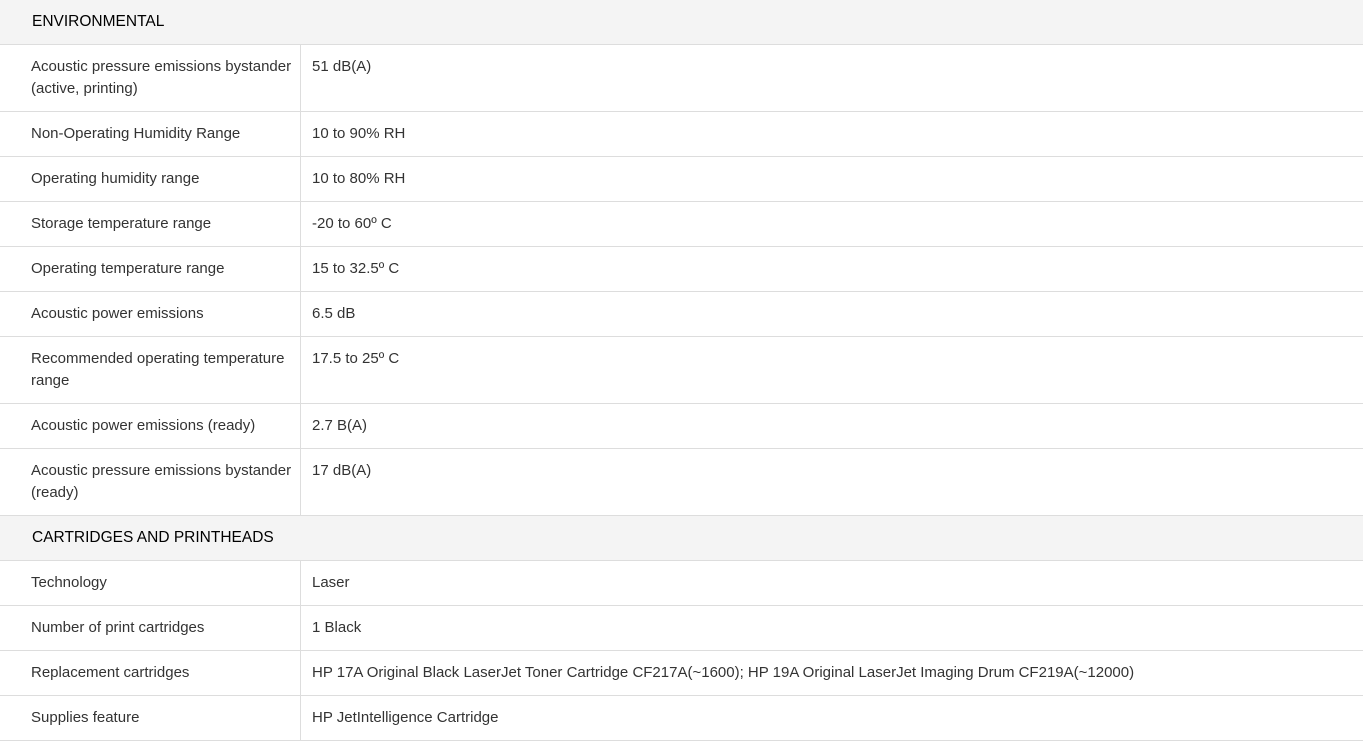  Describe the element at coordinates (681, 269) in the screenshot. I see `spec-row: Operating temperature range 15 to 32.5º C` at that location.